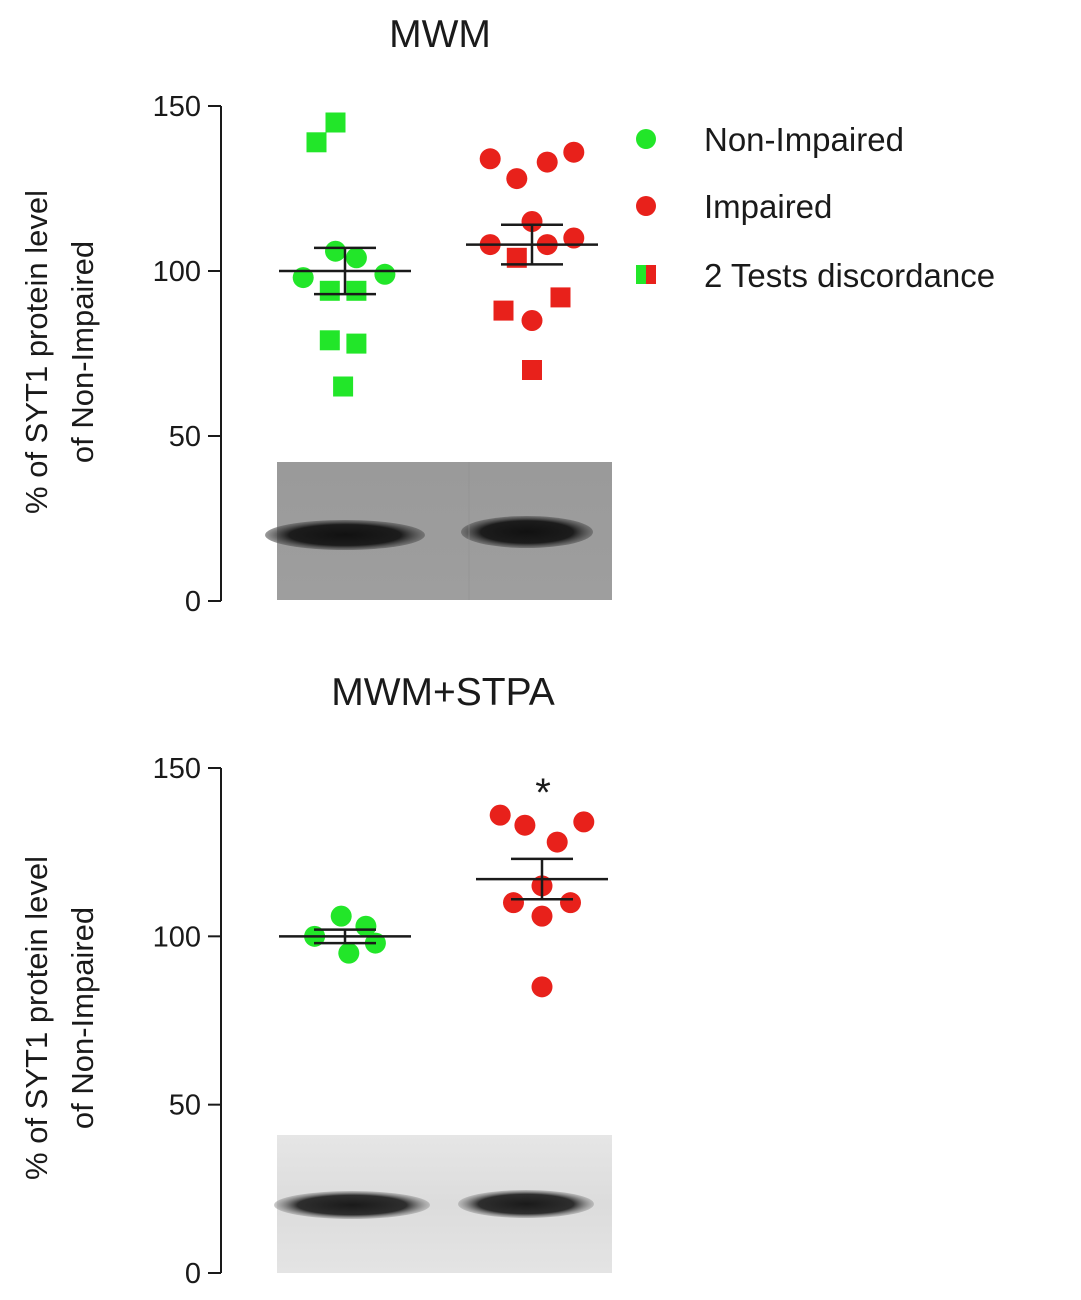 Image resolution: width=1081 pixels, height=1300 pixels. What do you see at coordinates (768, 206) in the screenshot?
I see `legend-label: Impaired` at bounding box center [768, 206].